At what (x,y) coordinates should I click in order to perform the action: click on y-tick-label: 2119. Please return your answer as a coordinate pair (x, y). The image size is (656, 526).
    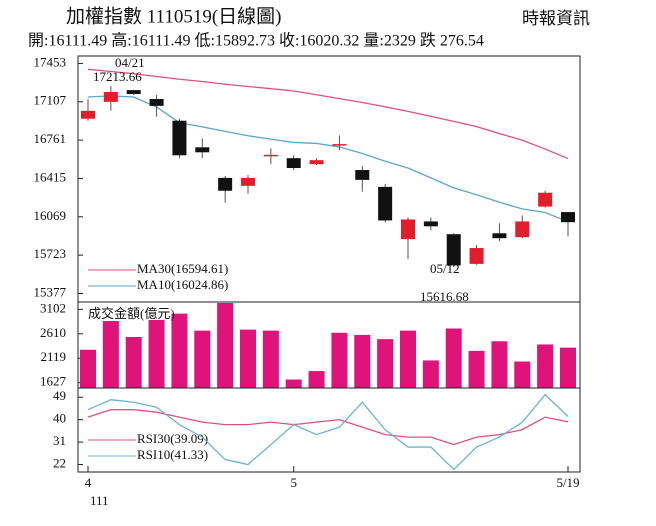
    Looking at the image, I should click on (53, 356).